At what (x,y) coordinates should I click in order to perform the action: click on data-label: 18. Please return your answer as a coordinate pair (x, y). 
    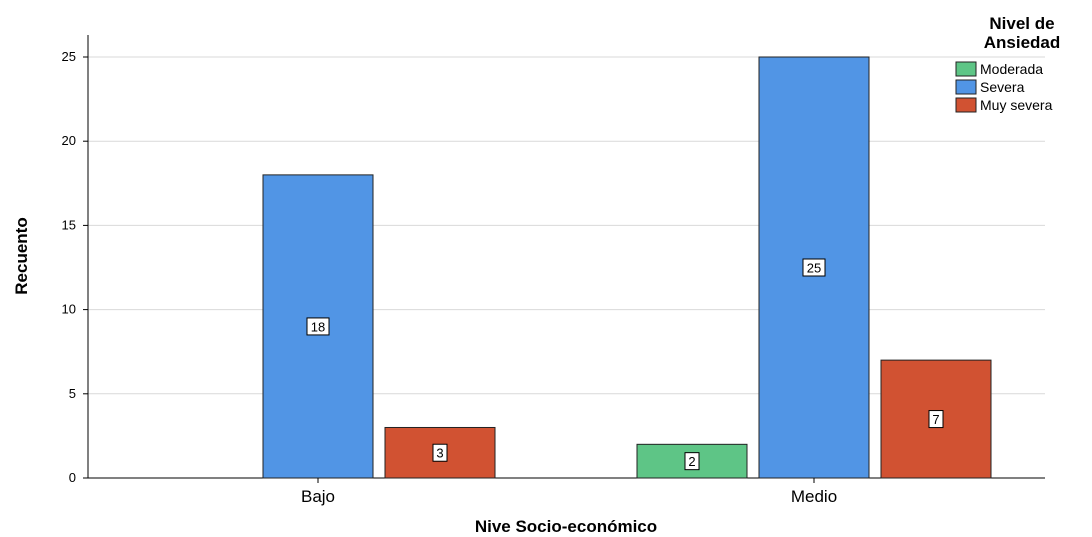
    Looking at the image, I should click on (318, 326).